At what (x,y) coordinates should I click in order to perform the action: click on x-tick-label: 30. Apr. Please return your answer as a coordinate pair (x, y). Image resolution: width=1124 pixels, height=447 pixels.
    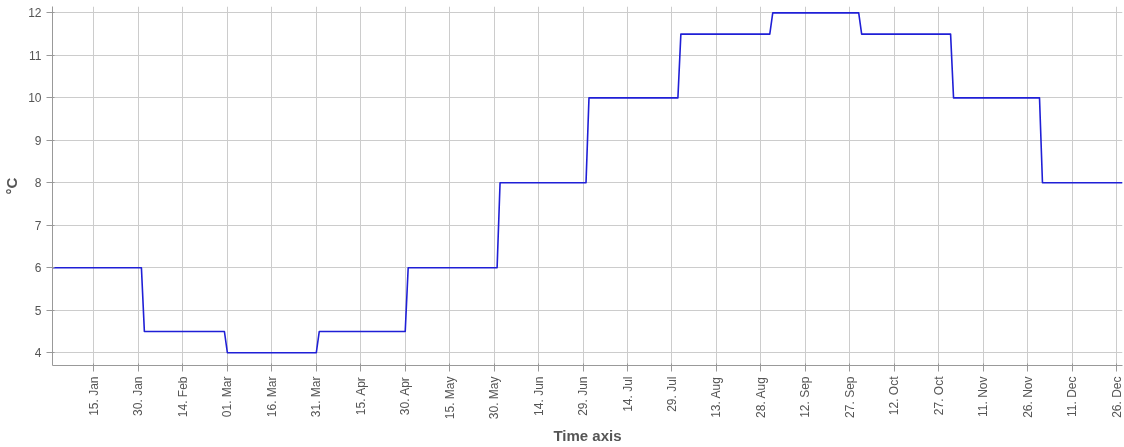
    Looking at the image, I should click on (405, 396).